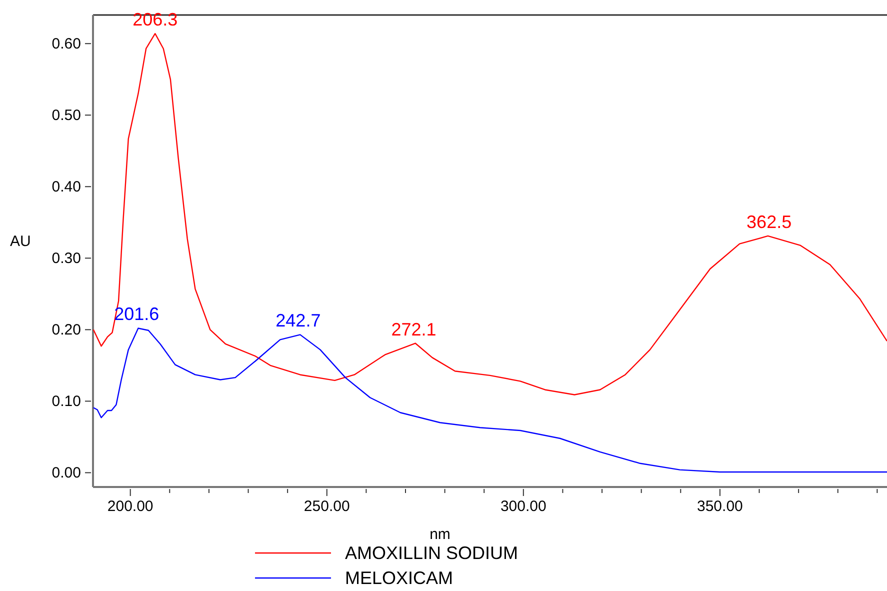 The height and width of the screenshot is (591, 887). I want to click on y-tick-label: 0.60, so click(66, 44).